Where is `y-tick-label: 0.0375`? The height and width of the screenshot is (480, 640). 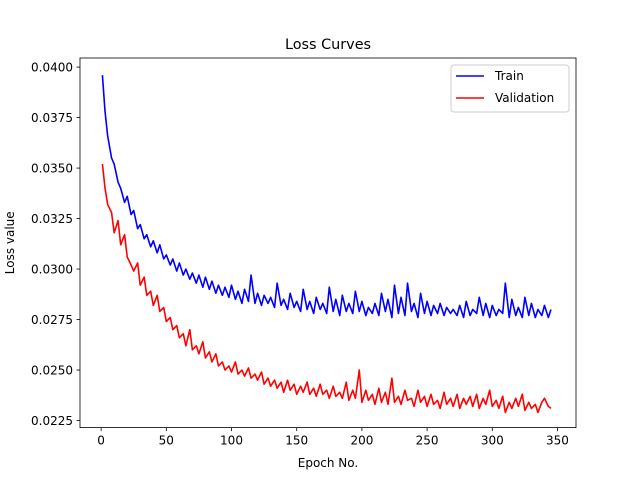
y-tick-label: 0.0375 is located at coordinates (52, 118).